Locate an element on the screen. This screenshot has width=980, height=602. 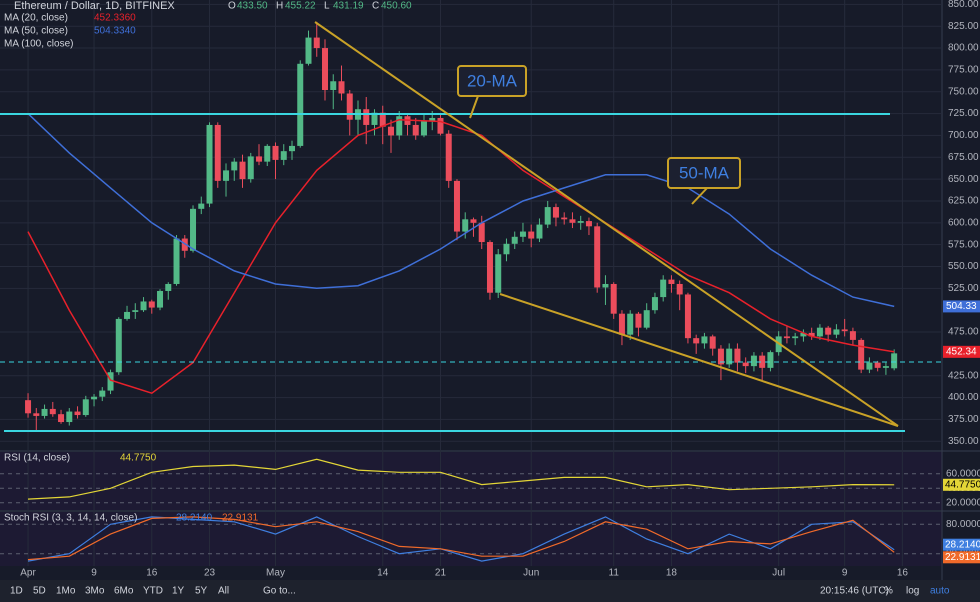
range-button: 1Mo is located at coordinates (66, 591).